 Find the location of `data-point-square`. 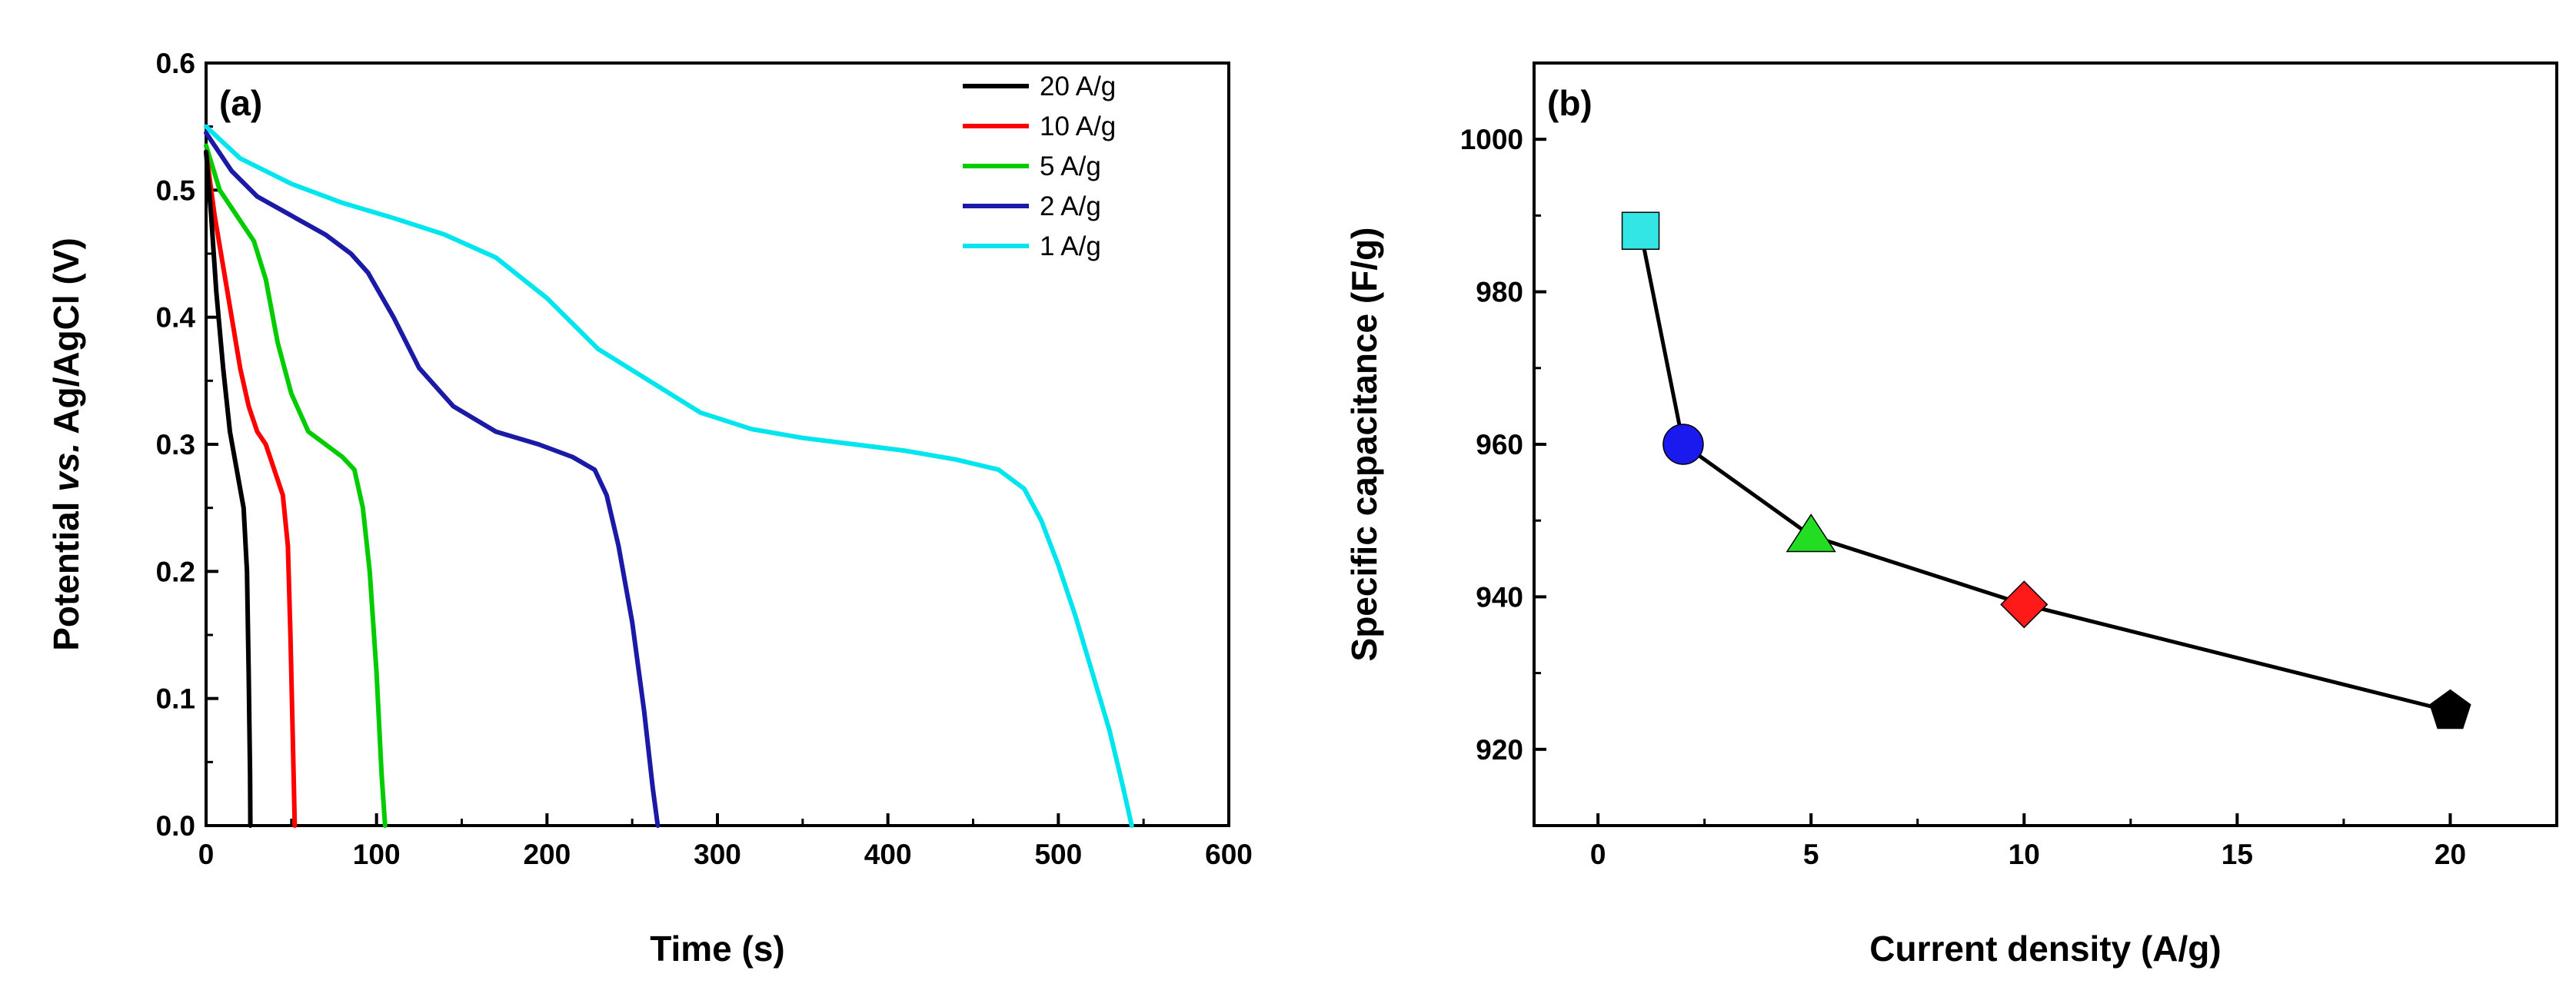

data-point-square is located at coordinates (1640, 230).